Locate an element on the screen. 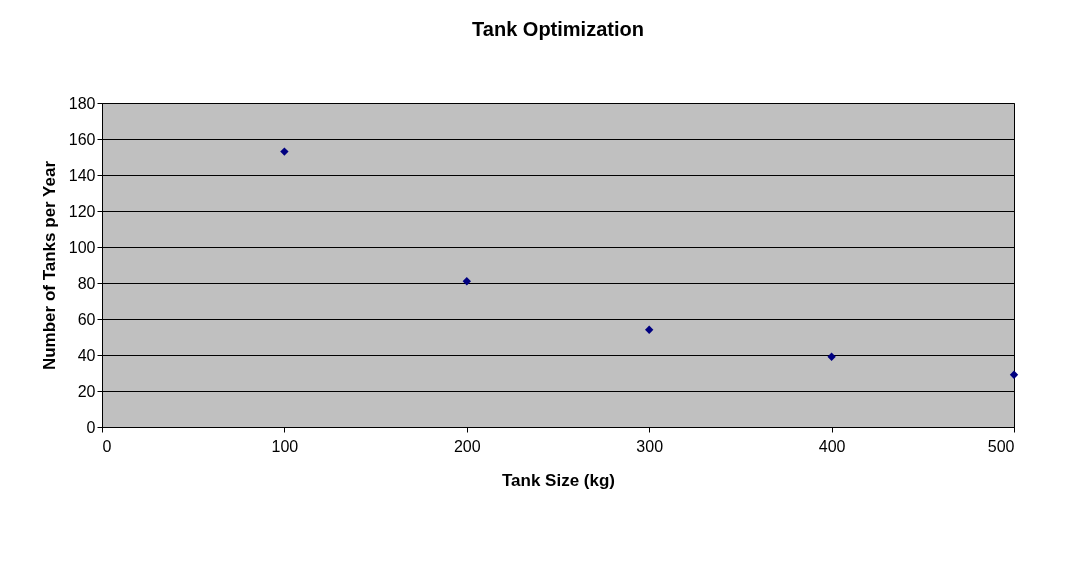 Image resolution: width=1079 pixels, height=566 pixels. y-tick-label: 160 is located at coordinates (82, 139).